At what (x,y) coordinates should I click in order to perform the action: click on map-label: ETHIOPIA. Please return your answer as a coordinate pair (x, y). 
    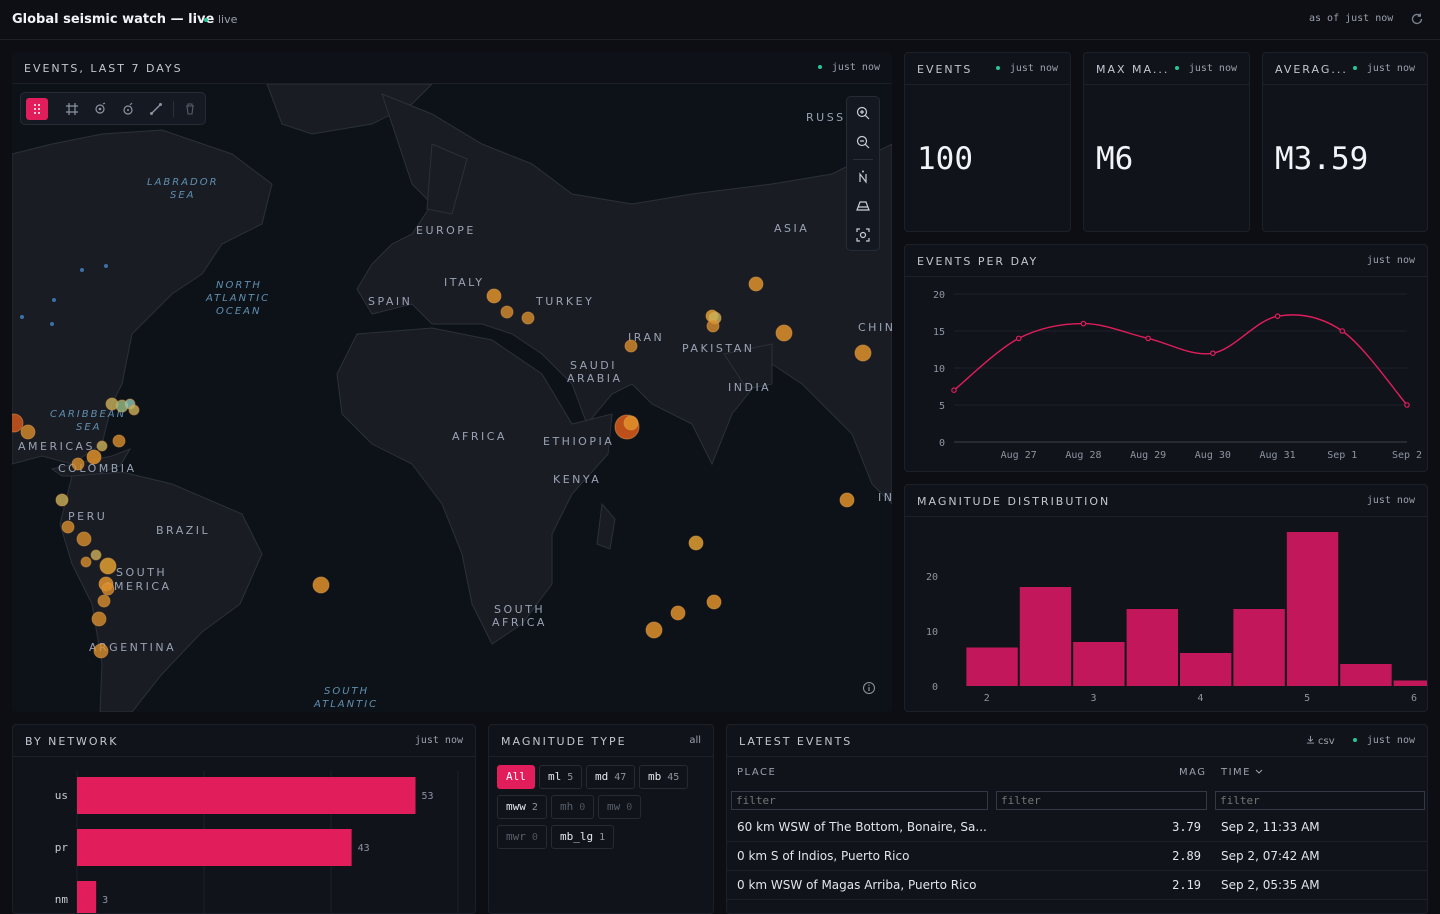
    Looking at the image, I should click on (578, 441).